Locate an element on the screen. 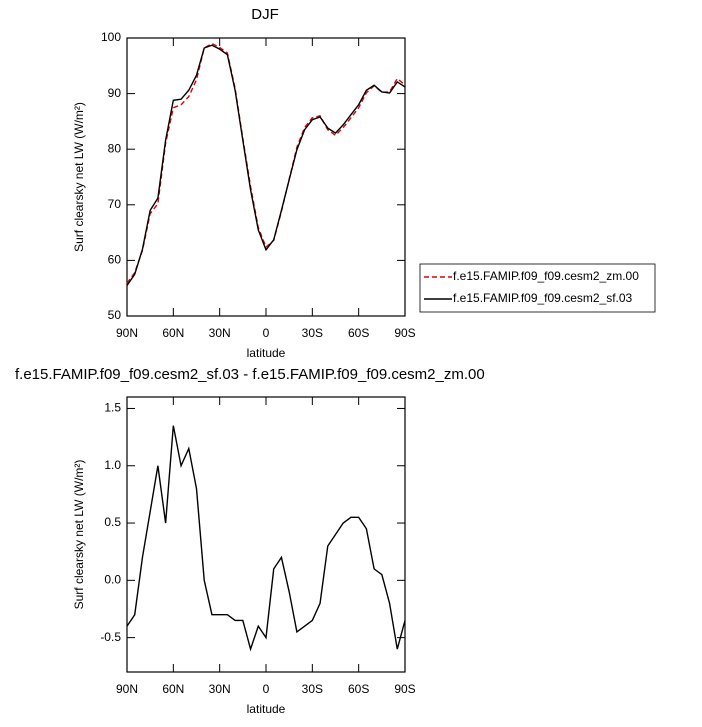 Image resolution: width=702 pixels, height=727 pixels. legend-box is located at coordinates (537, 288).